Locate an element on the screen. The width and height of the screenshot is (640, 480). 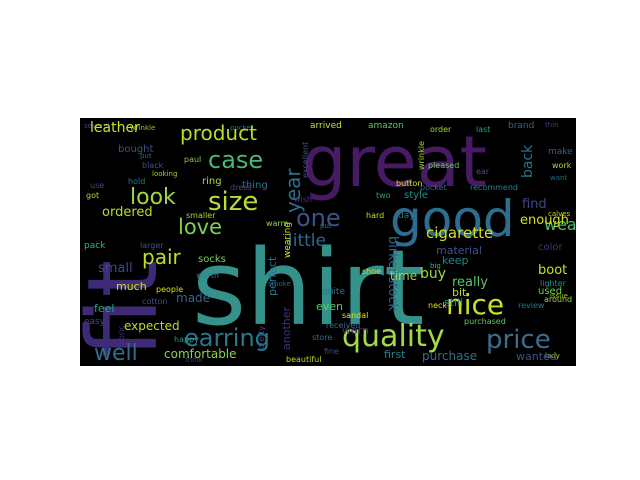
word-color: color is located at coordinates (551, 247).